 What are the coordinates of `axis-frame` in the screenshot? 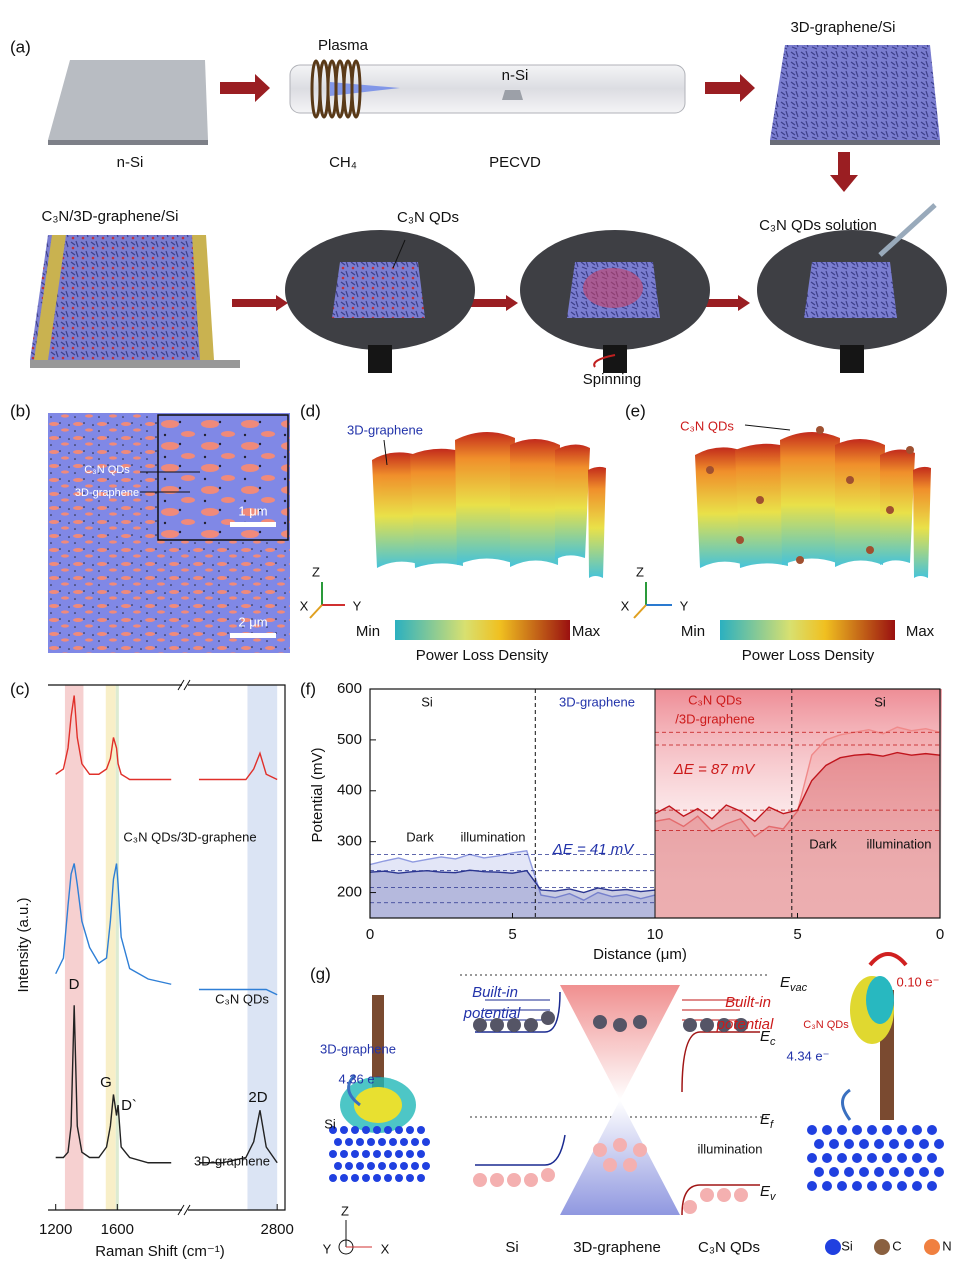 It's located at (167, 947).